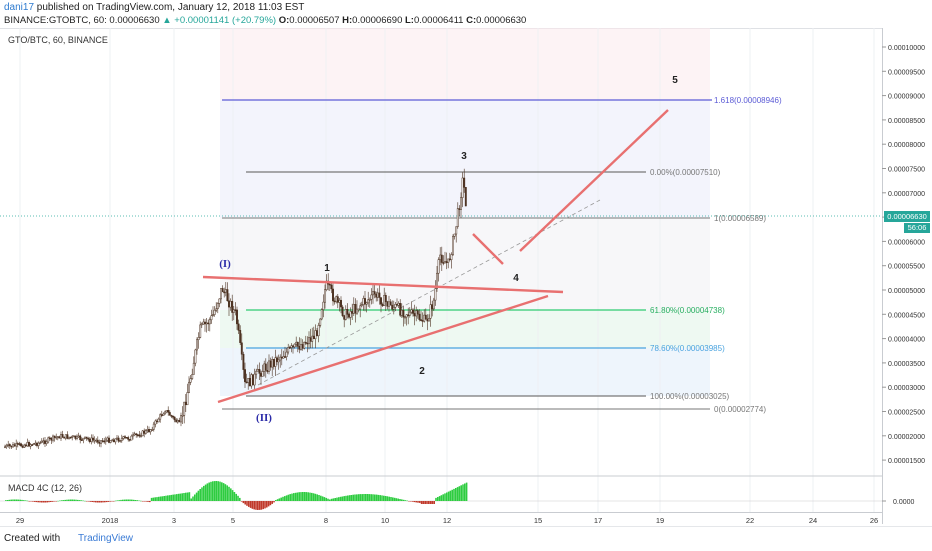 Image resolution: width=932 pixels, height=551 pixels. I want to click on triangle-lower-trendline, so click(383, 349).